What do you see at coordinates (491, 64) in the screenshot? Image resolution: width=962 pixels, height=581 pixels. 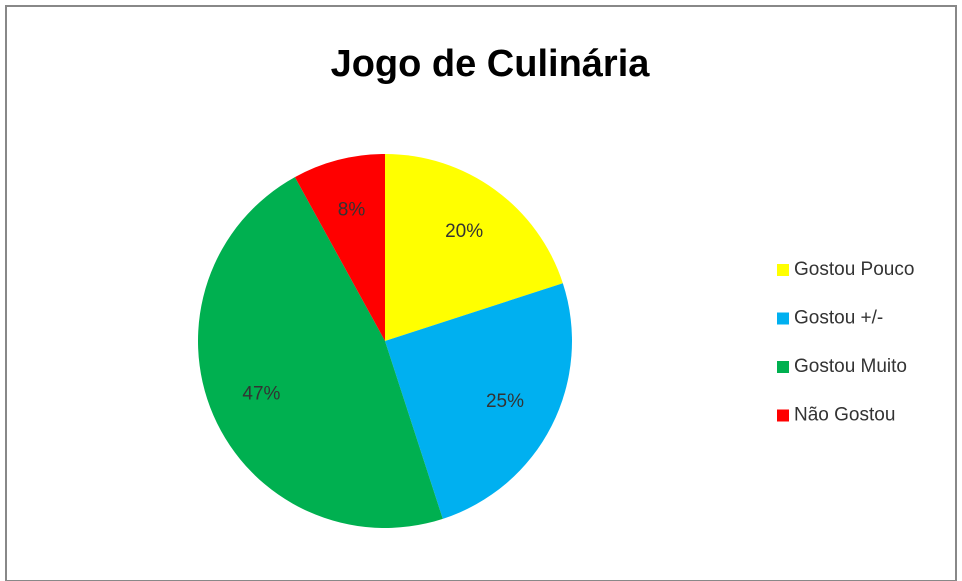 I see `chart-title: Jogo de Culinária` at bounding box center [491, 64].